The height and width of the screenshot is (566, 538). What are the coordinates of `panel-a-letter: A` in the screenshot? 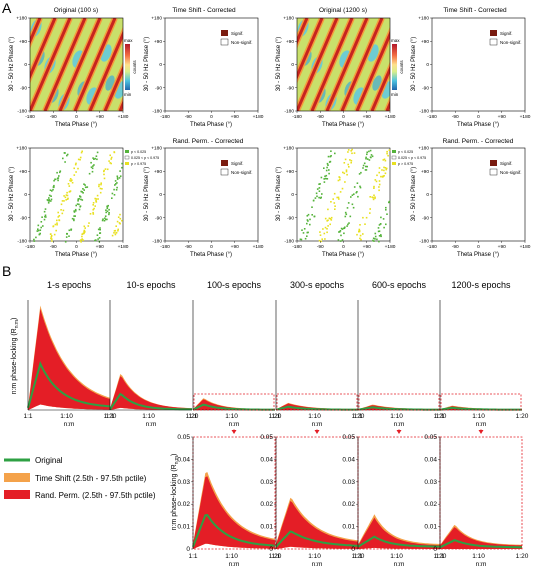 It's located at (7, 8).